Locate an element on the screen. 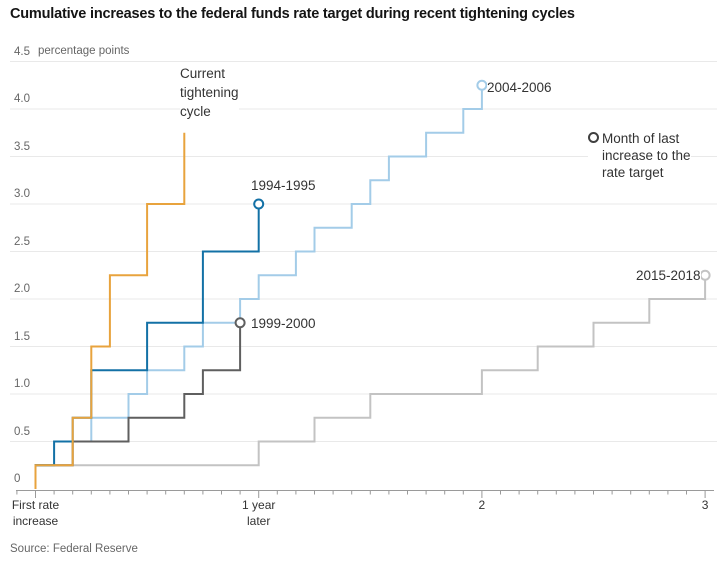  last-increase-marker-2015-2018 is located at coordinates (705, 275).